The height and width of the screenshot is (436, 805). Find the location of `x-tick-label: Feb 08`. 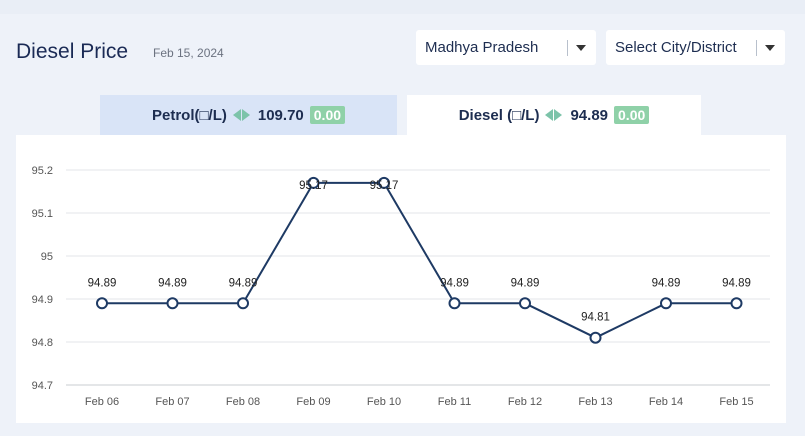

x-tick-label: Feb 08 is located at coordinates (243, 402).